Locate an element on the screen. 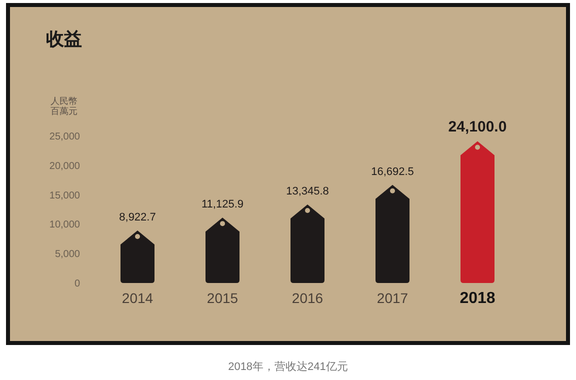 This screenshot has width=576, height=380. x-tick-label: 2018 is located at coordinates (478, 298).